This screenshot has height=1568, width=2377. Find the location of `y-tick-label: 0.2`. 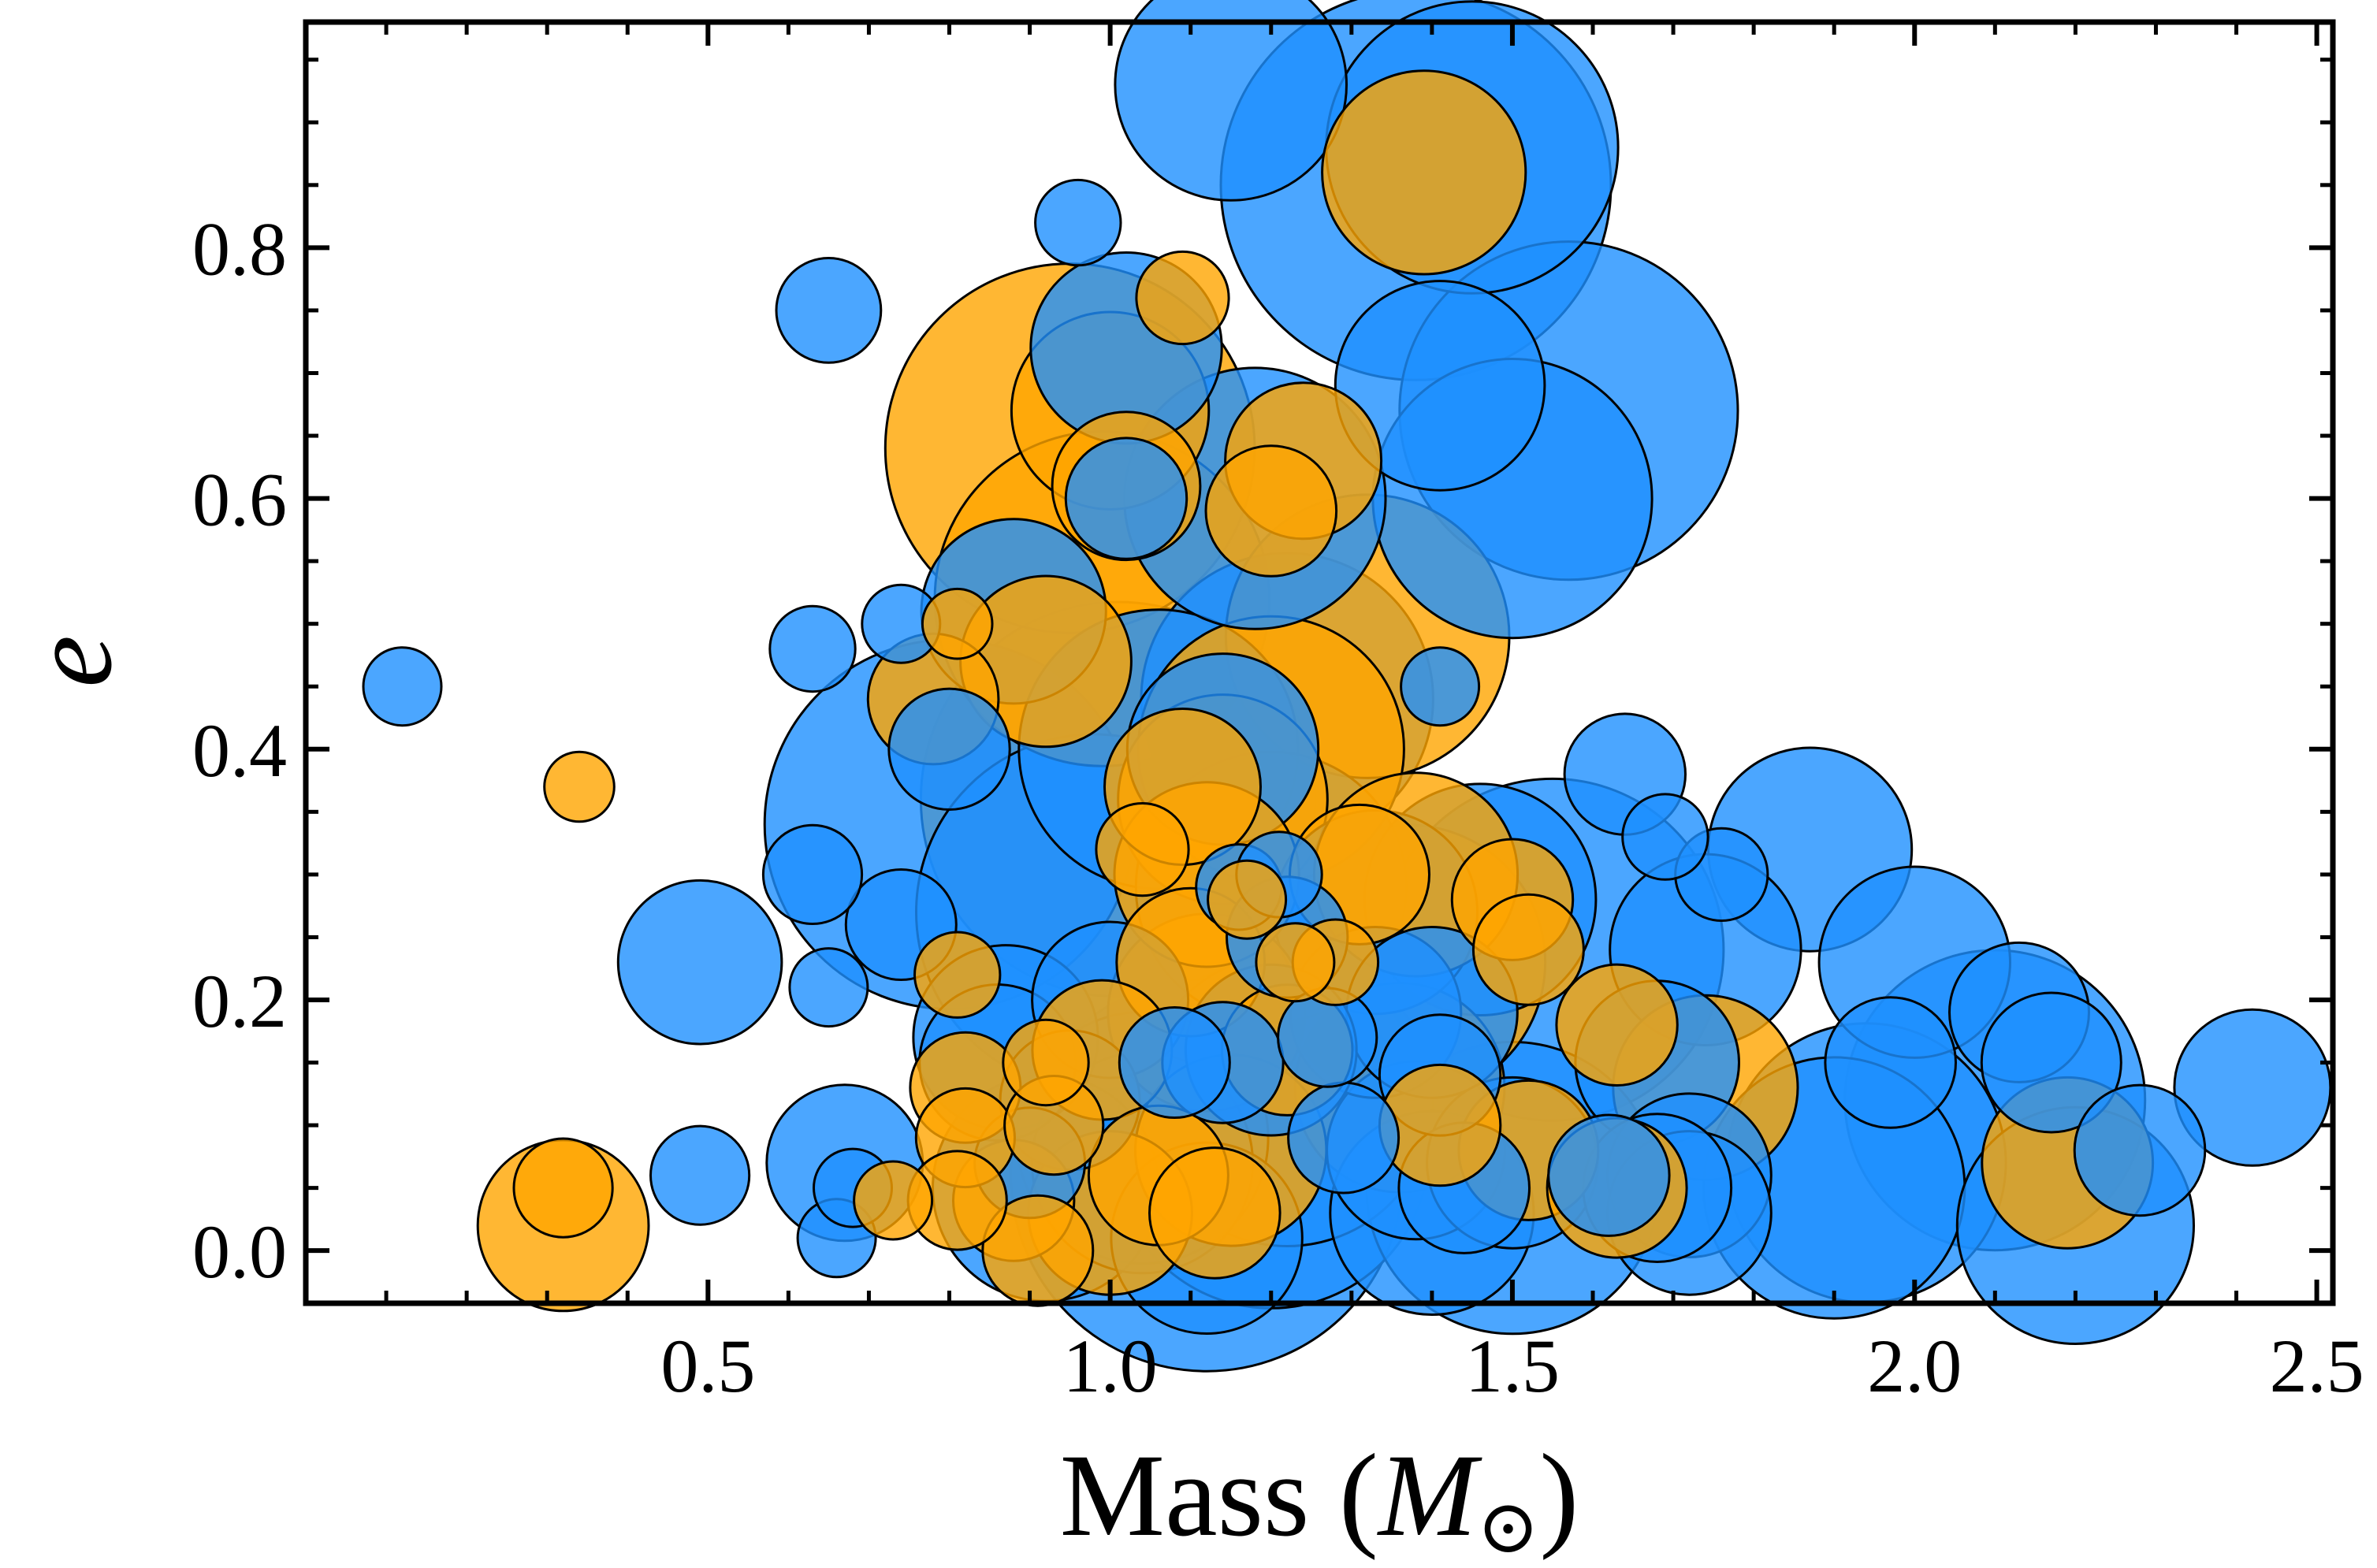

y-tick-label: 0.2 is located at coordinates (239, 1001).